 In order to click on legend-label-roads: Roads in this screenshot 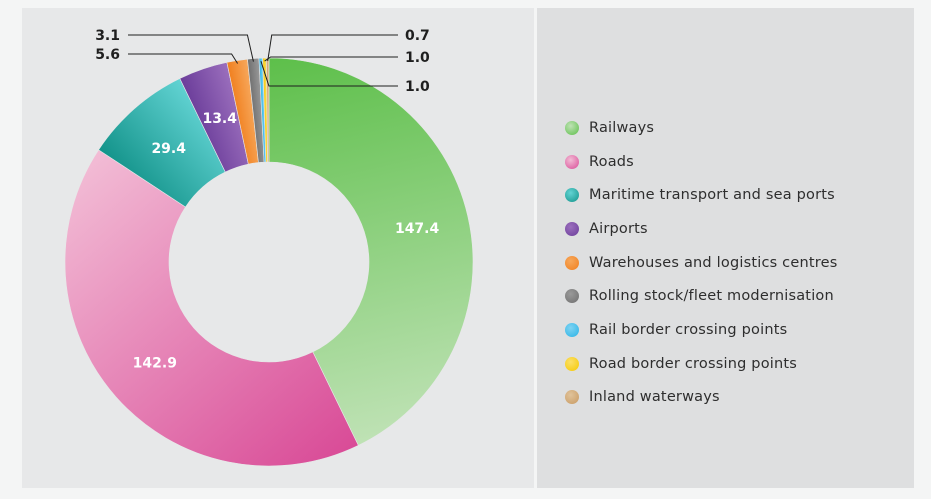, I will do `click(611, 161)`.